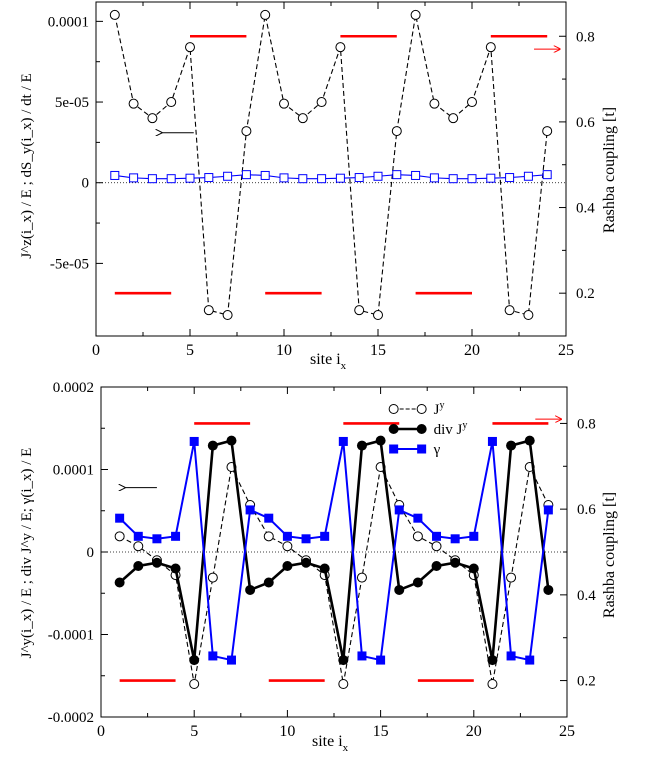  I want to click on top-y-right-axis-label: Rashba coupling [t], so click(609, 170).